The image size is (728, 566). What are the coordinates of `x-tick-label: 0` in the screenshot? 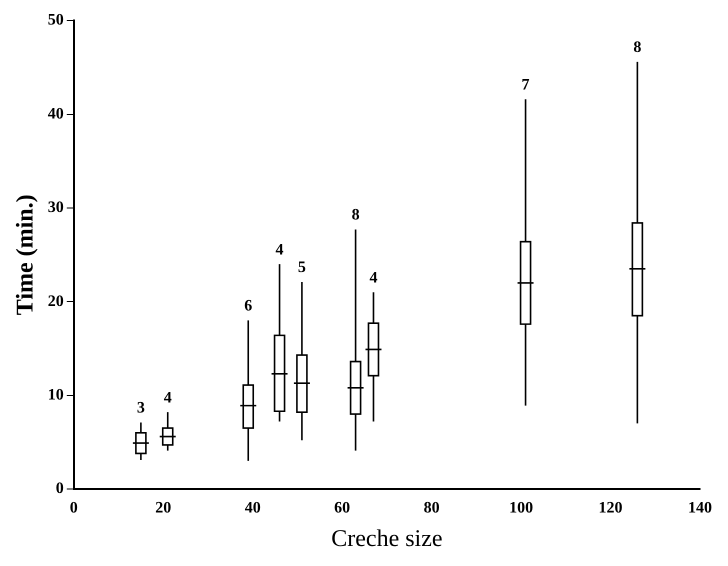 It's located at (74, 508).